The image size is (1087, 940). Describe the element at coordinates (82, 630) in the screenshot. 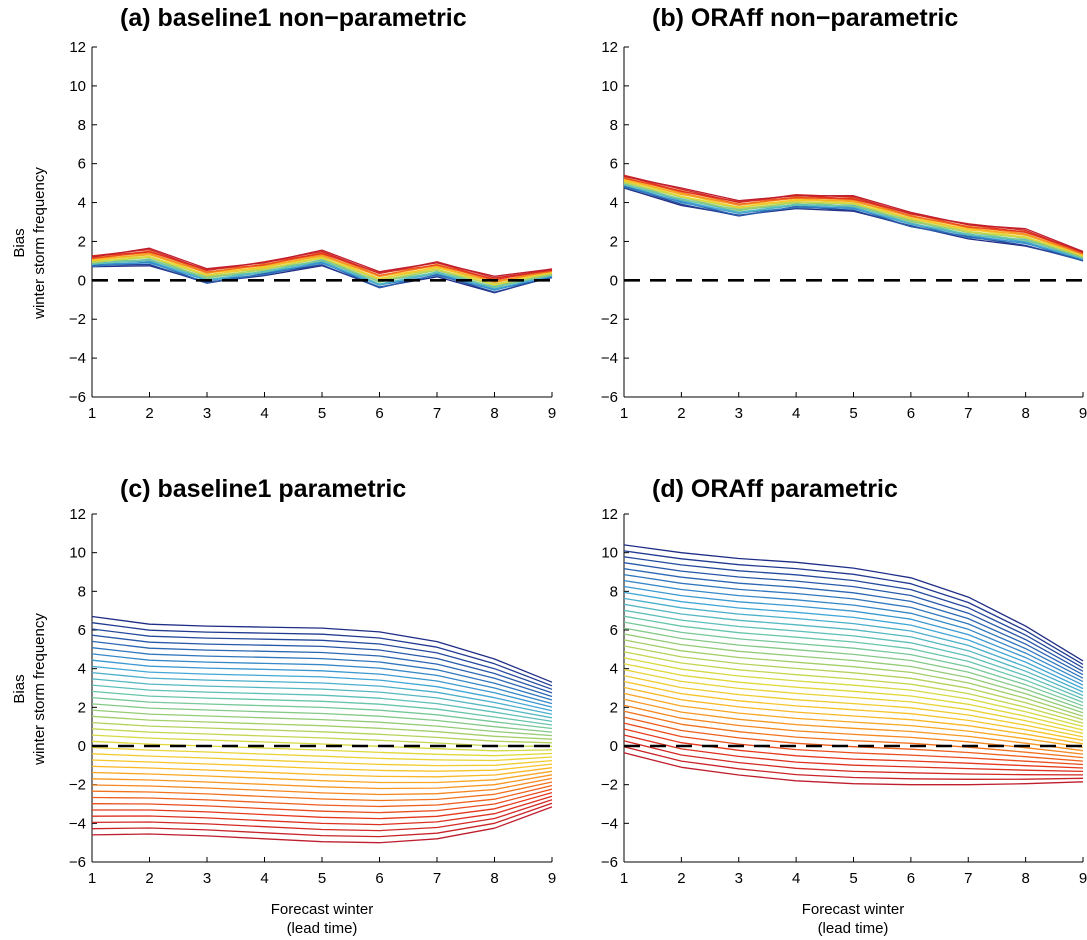

I see `y-tick-label-c: 6` at that location.